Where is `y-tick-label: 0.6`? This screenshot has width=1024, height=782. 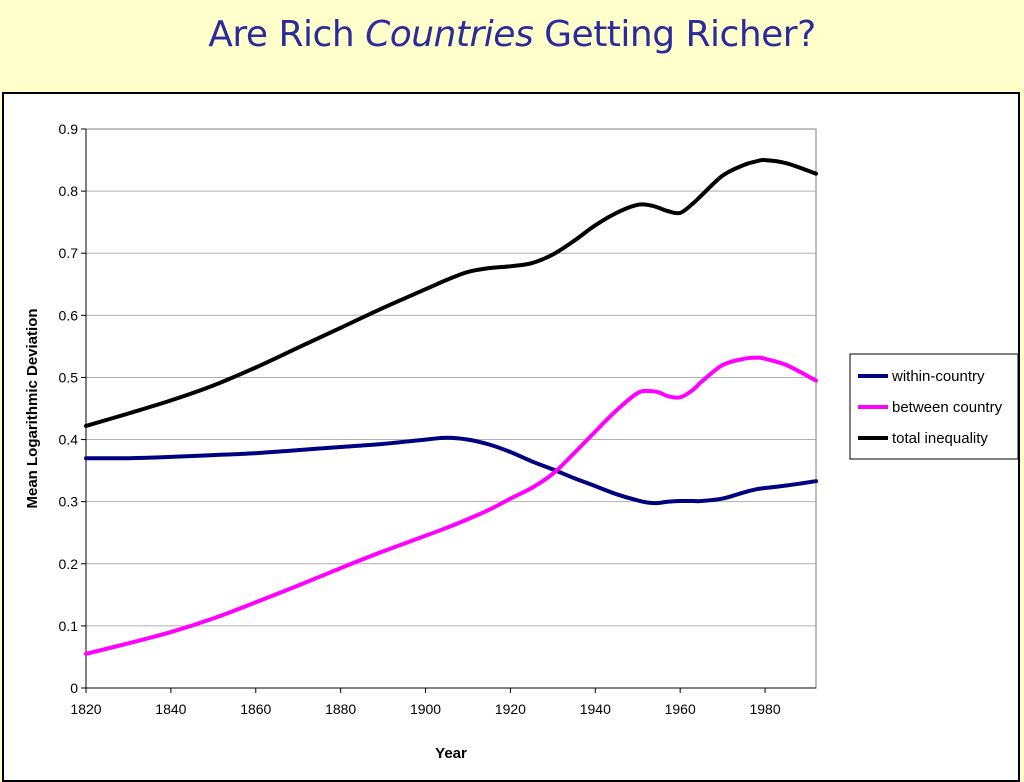
y-tick-label: 0.6 is located at coordinates (69, 315).